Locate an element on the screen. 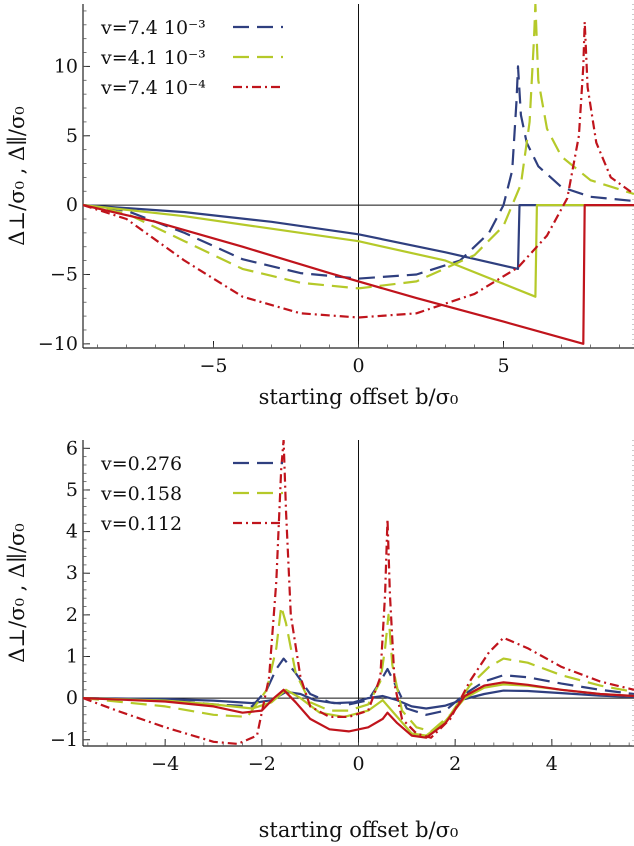 The width and height of the screenshot is (634, 846). x-tick-label: 4 is located at coordinates (552, 764).